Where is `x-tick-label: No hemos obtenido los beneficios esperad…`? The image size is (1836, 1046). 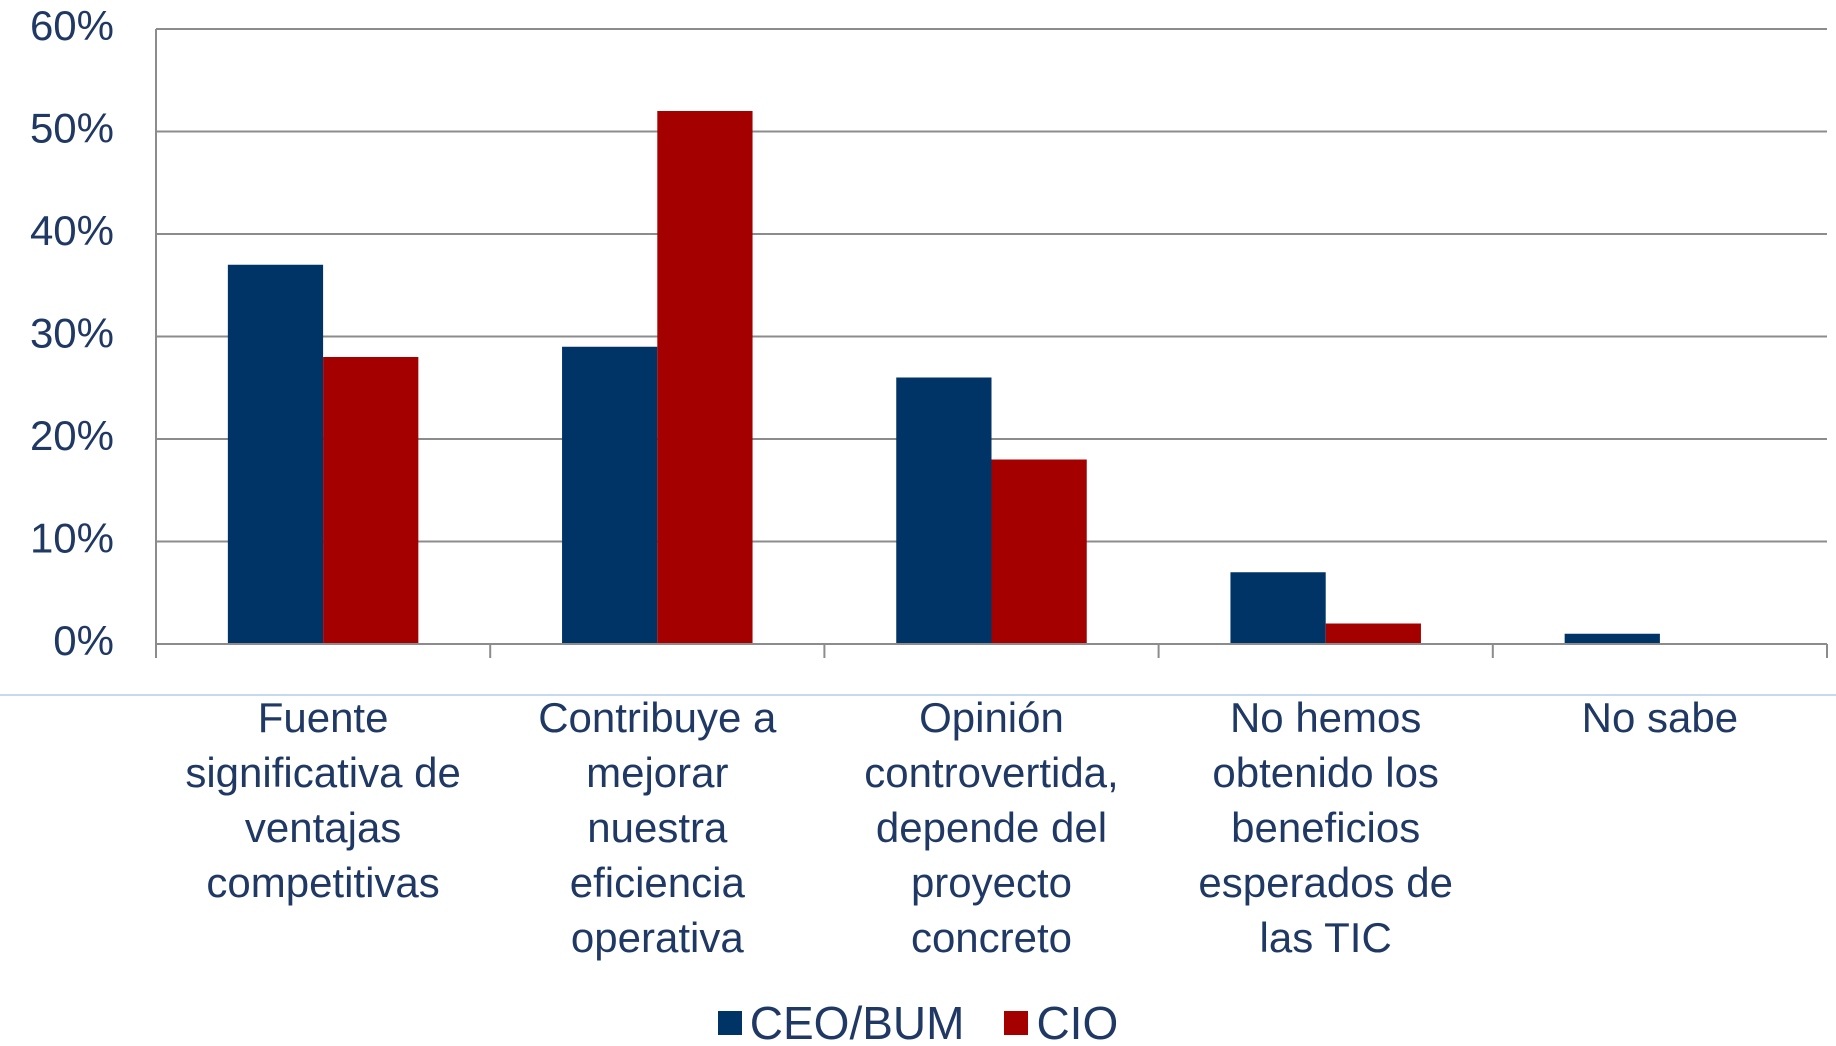
x-tick-label: No hemos obtenido los beneficios esperad… is located at coordinates (1325, 827).